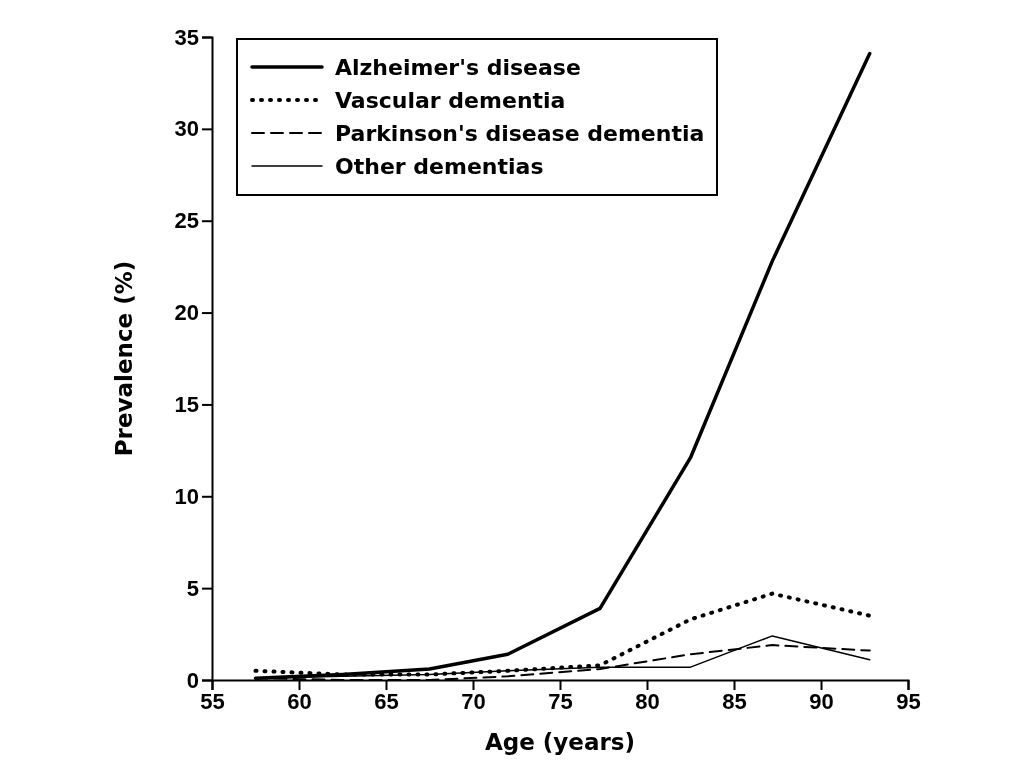 Image resolution: width=1024 pixels, height=780 pixels. What do you see at coordinates (192, 588) in the screenshot?
I see `y-tick-label: 5` at bounding box center [192, 588].